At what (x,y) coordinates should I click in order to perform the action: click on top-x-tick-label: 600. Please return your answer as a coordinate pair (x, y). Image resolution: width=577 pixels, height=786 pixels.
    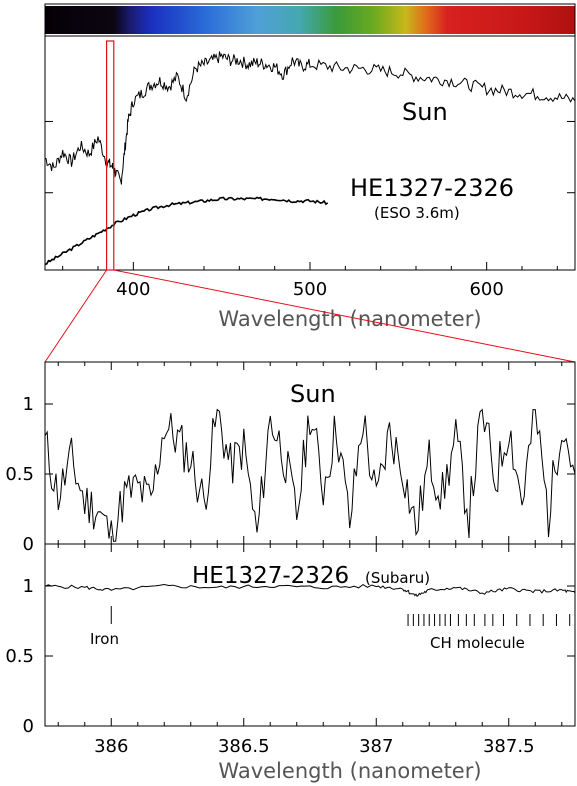
    Looking at the image, I should click on (486, 289).